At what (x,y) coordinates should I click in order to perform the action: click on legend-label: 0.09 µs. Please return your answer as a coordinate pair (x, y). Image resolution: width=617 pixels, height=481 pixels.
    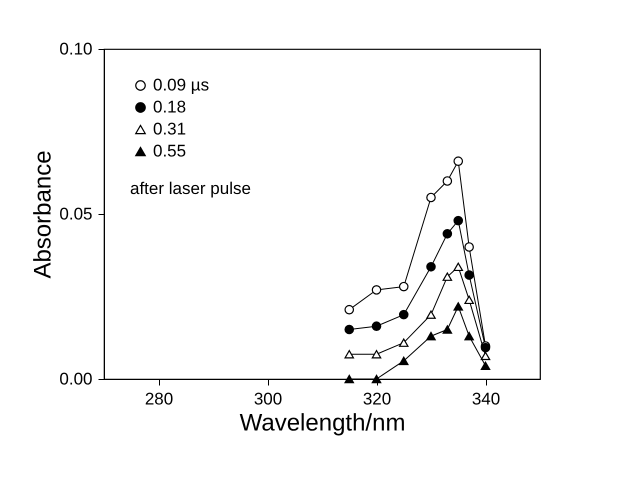
    Looking at the image, I should click on (181, 85).